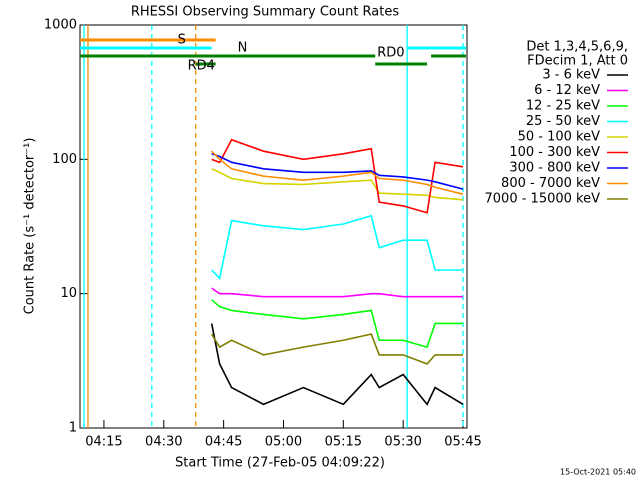 The height and width of the screenshot is (480, 640). Describe the element at coordinates (68, 293) in the screenshot. I see `y-tick-label: 10` at that location.